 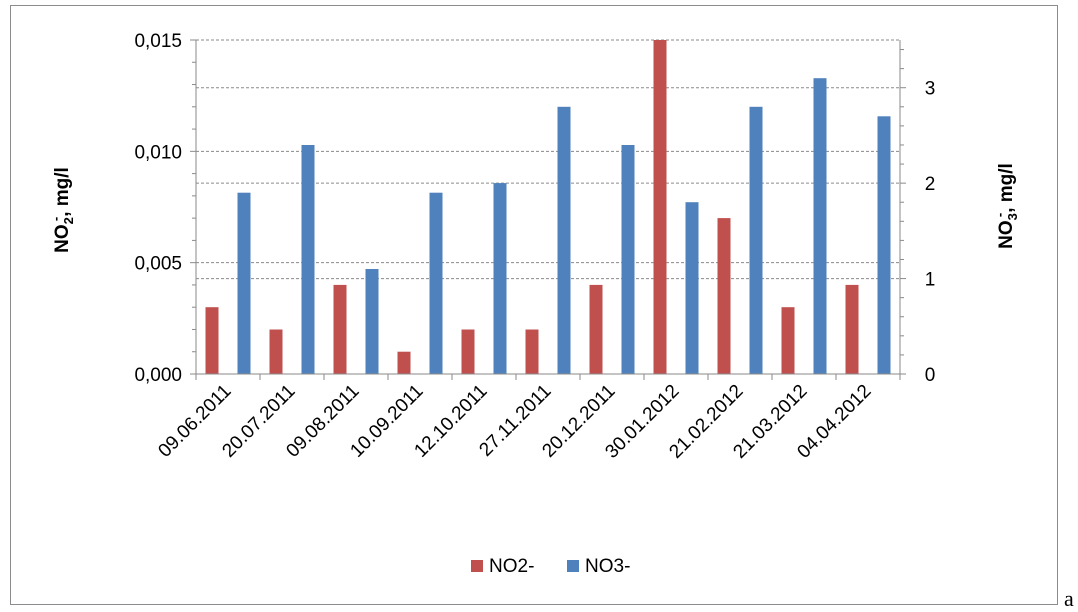 I want to click on y-axis-title-left: NO2-, mg/l, so click(x=62, y=210).